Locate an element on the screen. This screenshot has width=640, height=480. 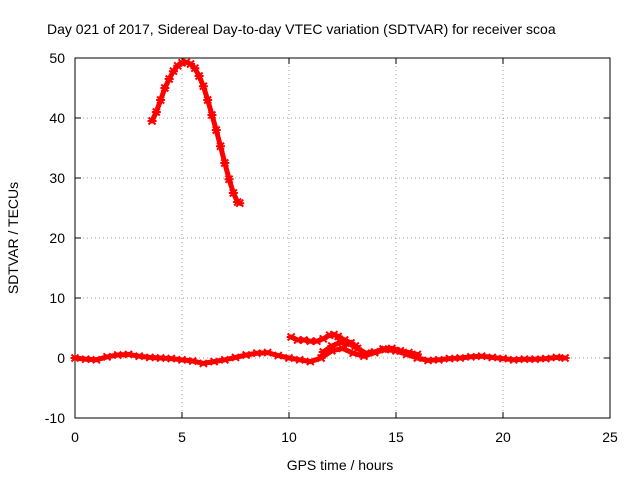
x-tick-label: 25 is located at coordinates (610, 437).